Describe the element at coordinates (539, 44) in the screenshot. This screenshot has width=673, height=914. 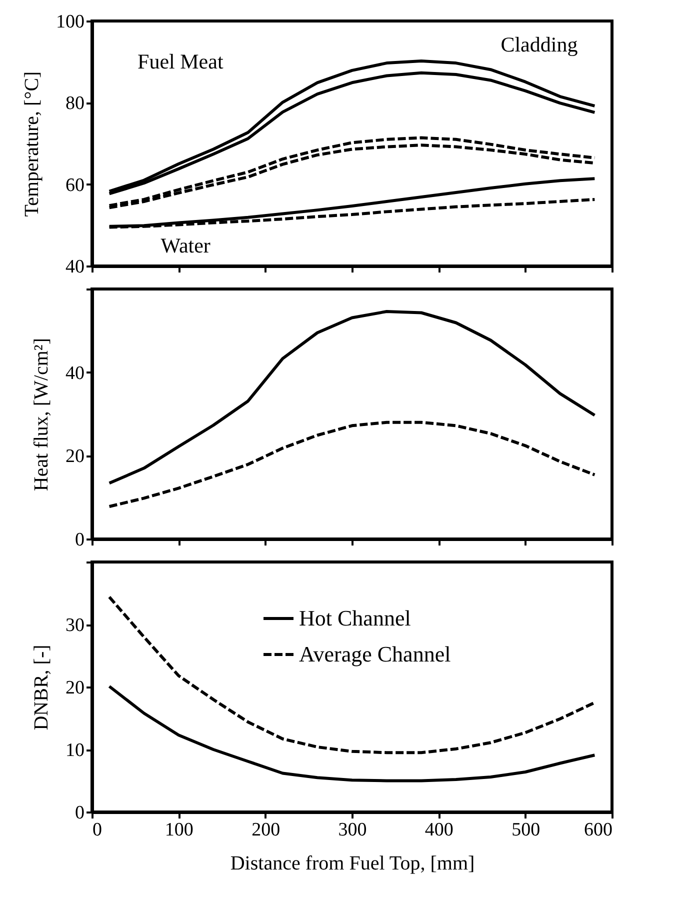
I see `annotation: Cladding` at that location.